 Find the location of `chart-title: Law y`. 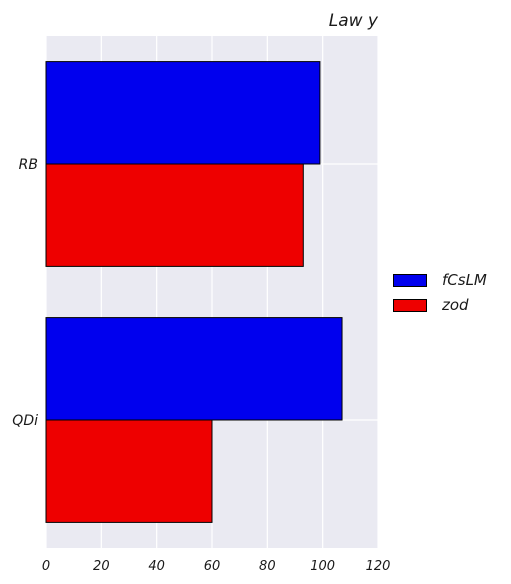

chart-title: Law y is located at coordinates (354, 21).